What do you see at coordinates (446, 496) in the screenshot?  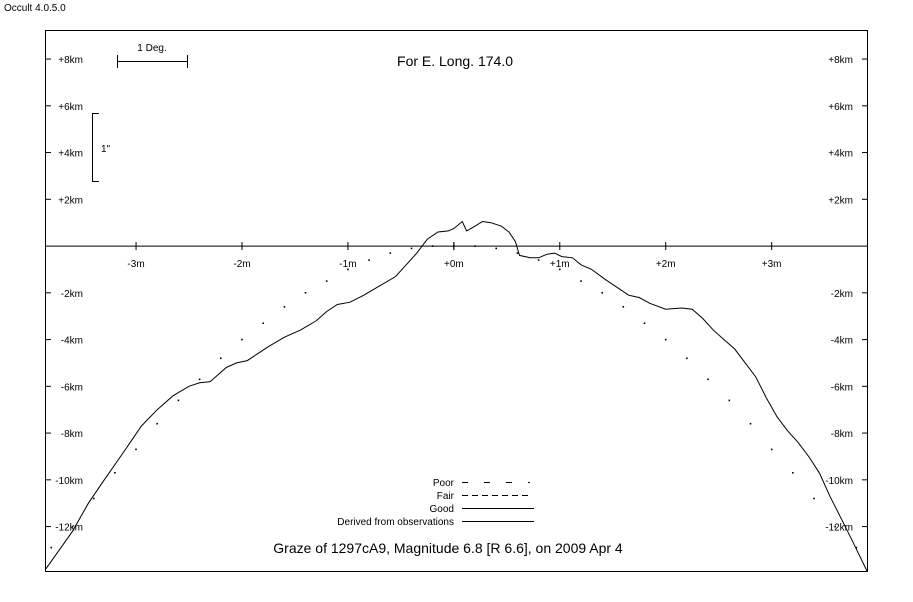 I see `legend-label-fair: Fair` at bounding box center [446, 496].